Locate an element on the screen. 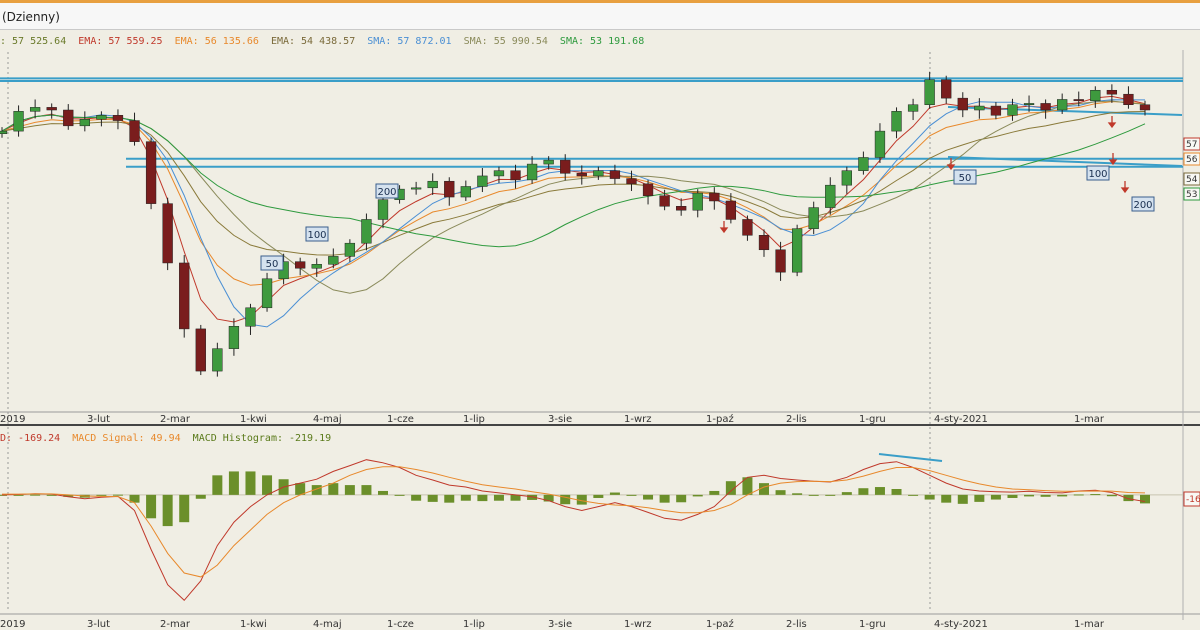 The image size is (1200, 630). x-tick-label: 3-sie is located at coordinates (560, 419).